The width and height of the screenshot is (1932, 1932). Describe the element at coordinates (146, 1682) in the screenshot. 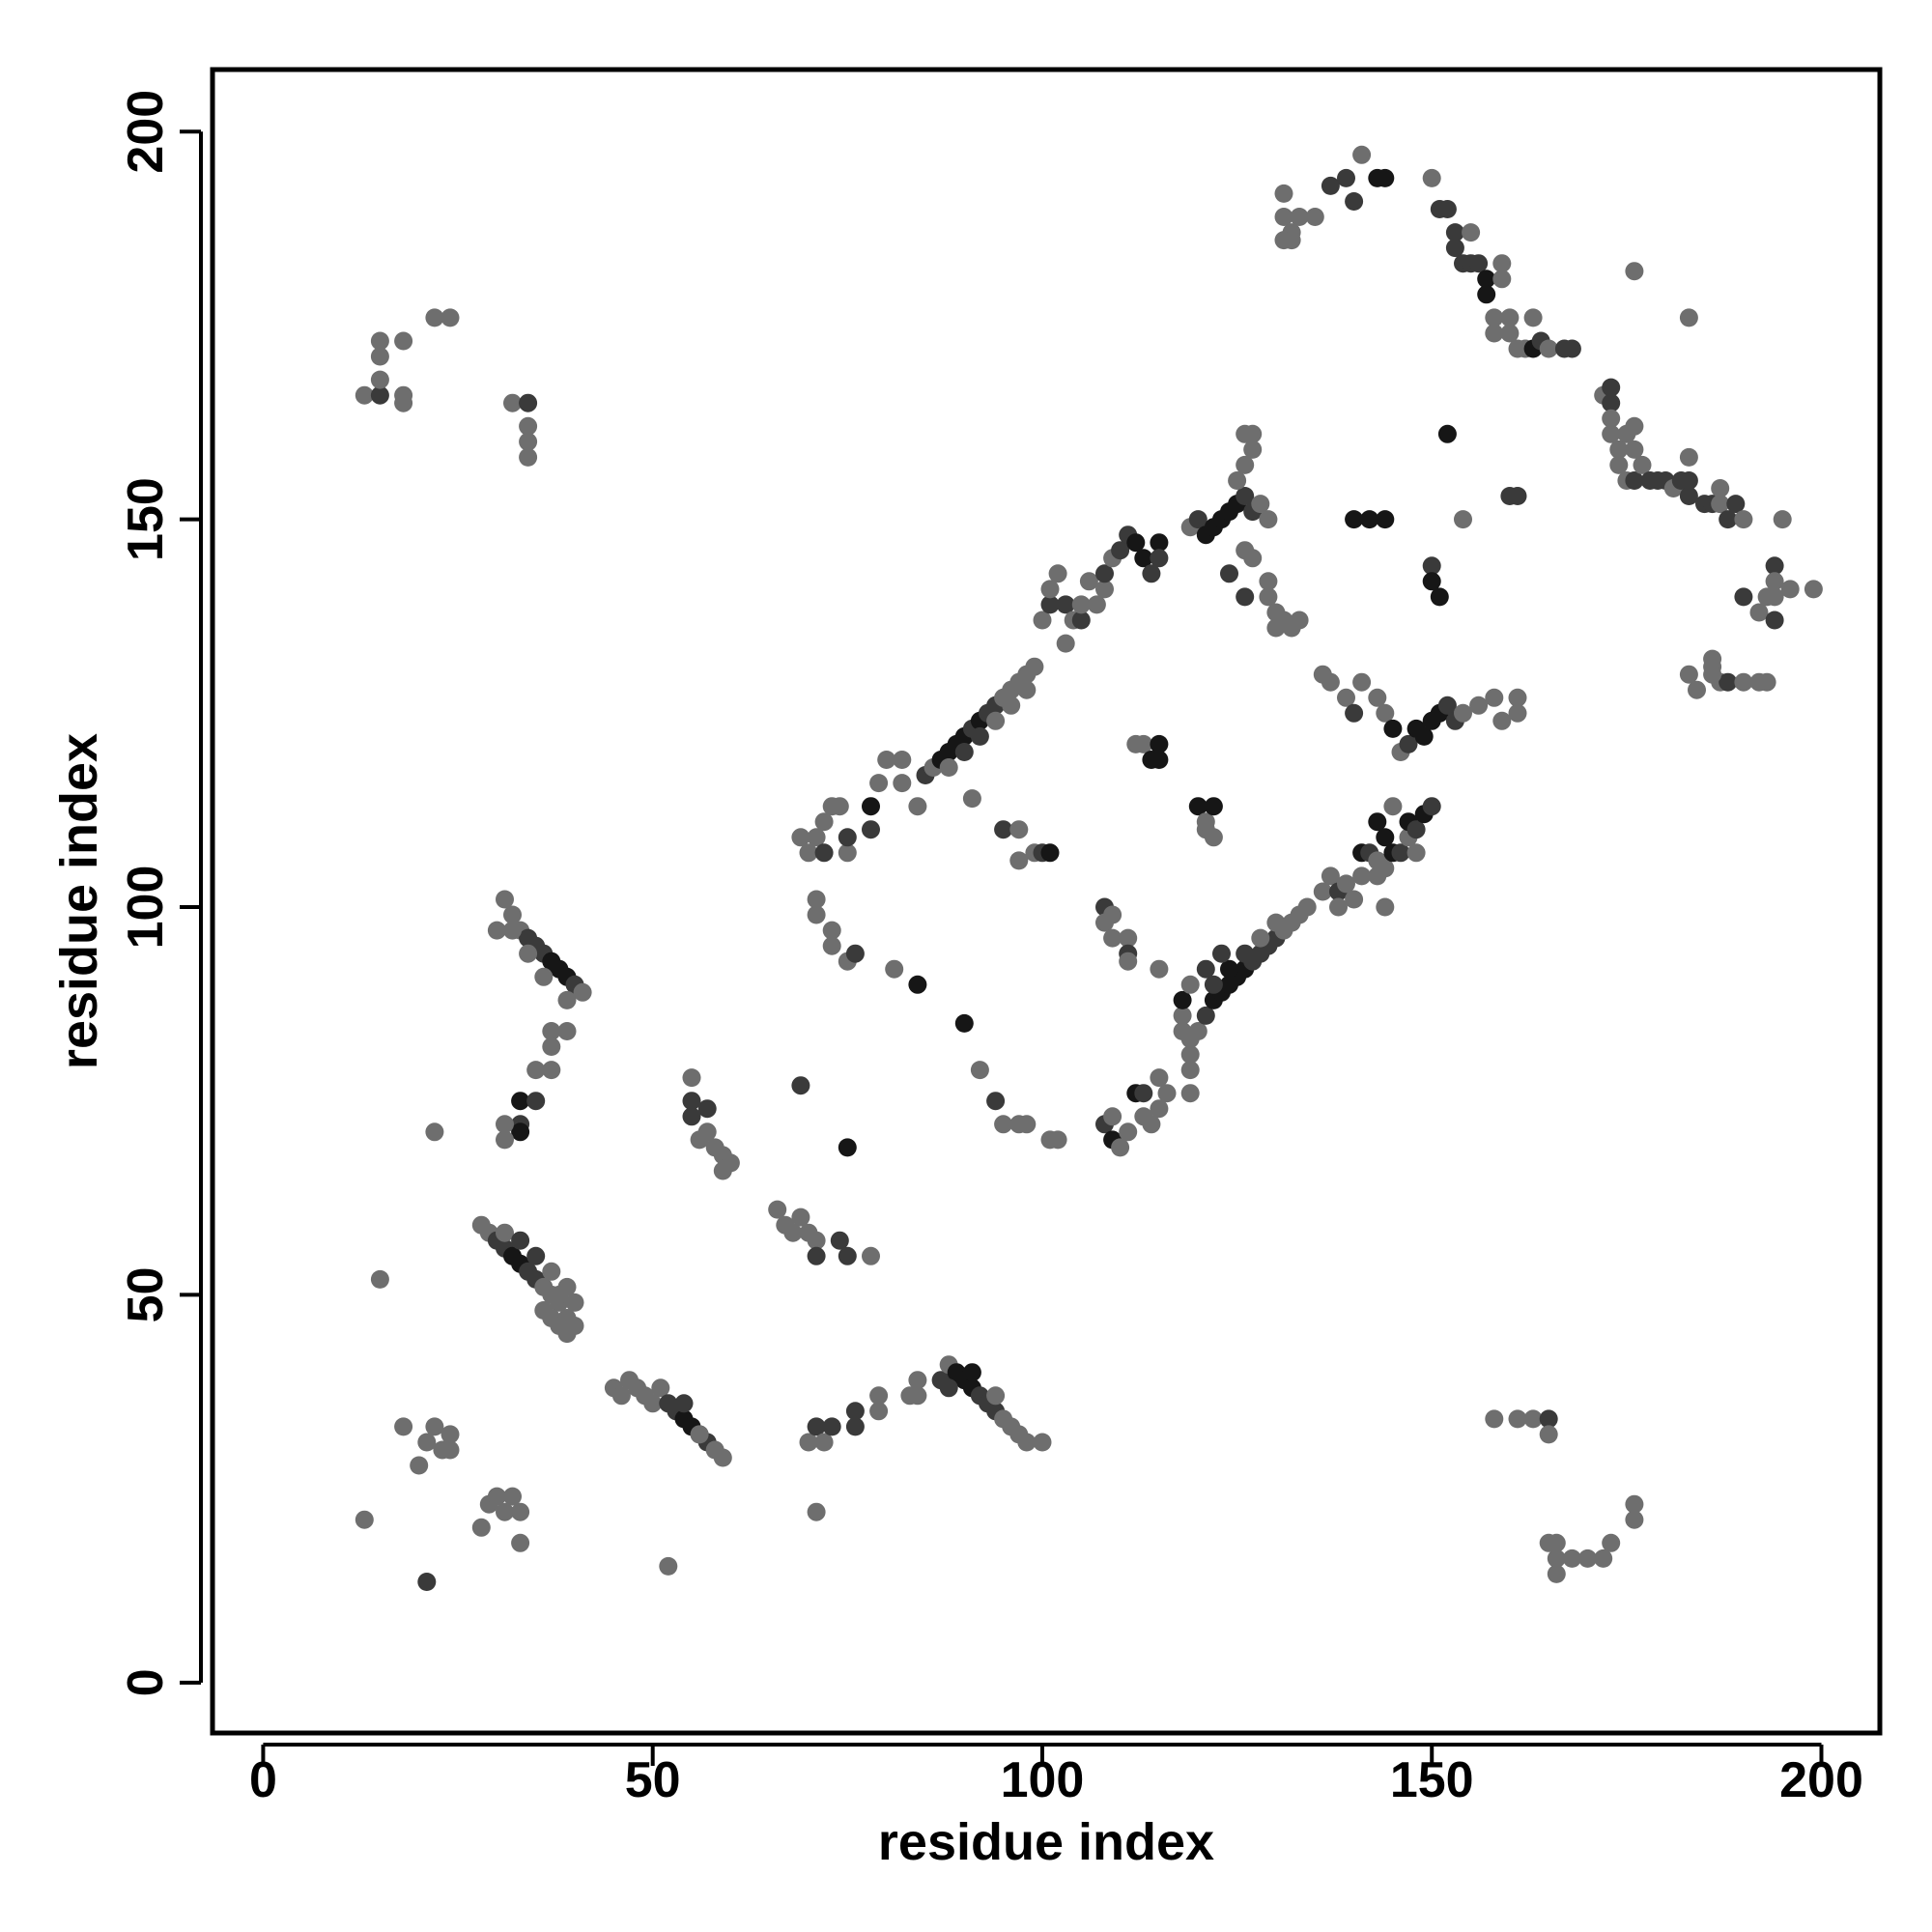

I see `y-tick-label: 0` at that location.